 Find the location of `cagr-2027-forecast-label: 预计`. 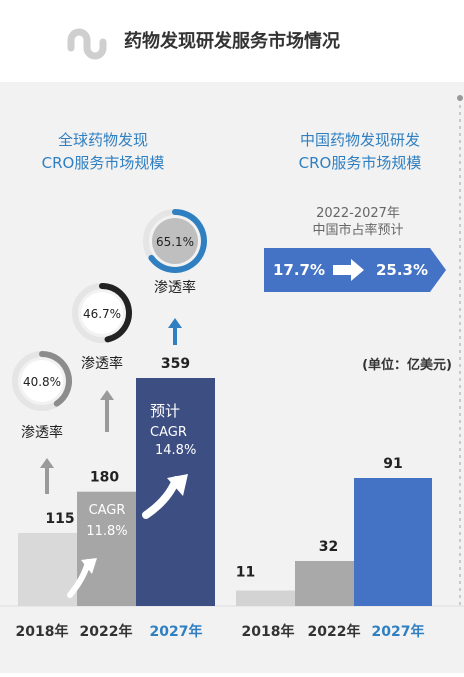

cagr-2027-forecast-label: 预计 is located at coordinates (165, 411).